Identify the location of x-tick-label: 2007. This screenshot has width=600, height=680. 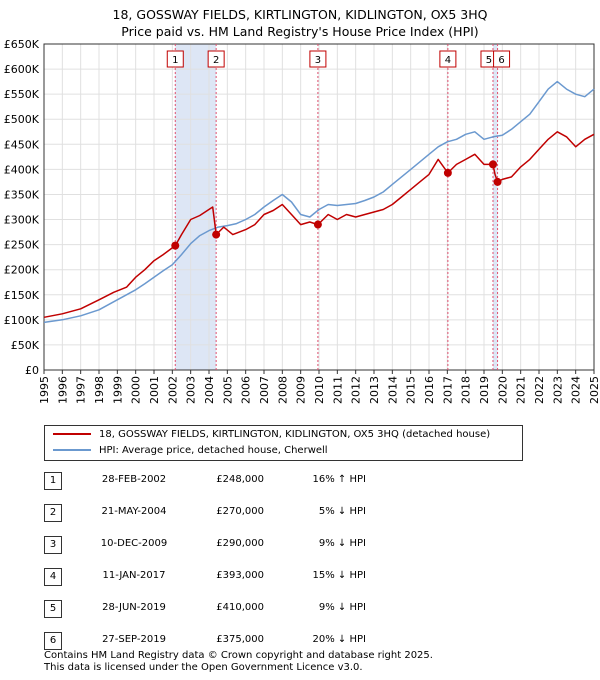
(264, 390).